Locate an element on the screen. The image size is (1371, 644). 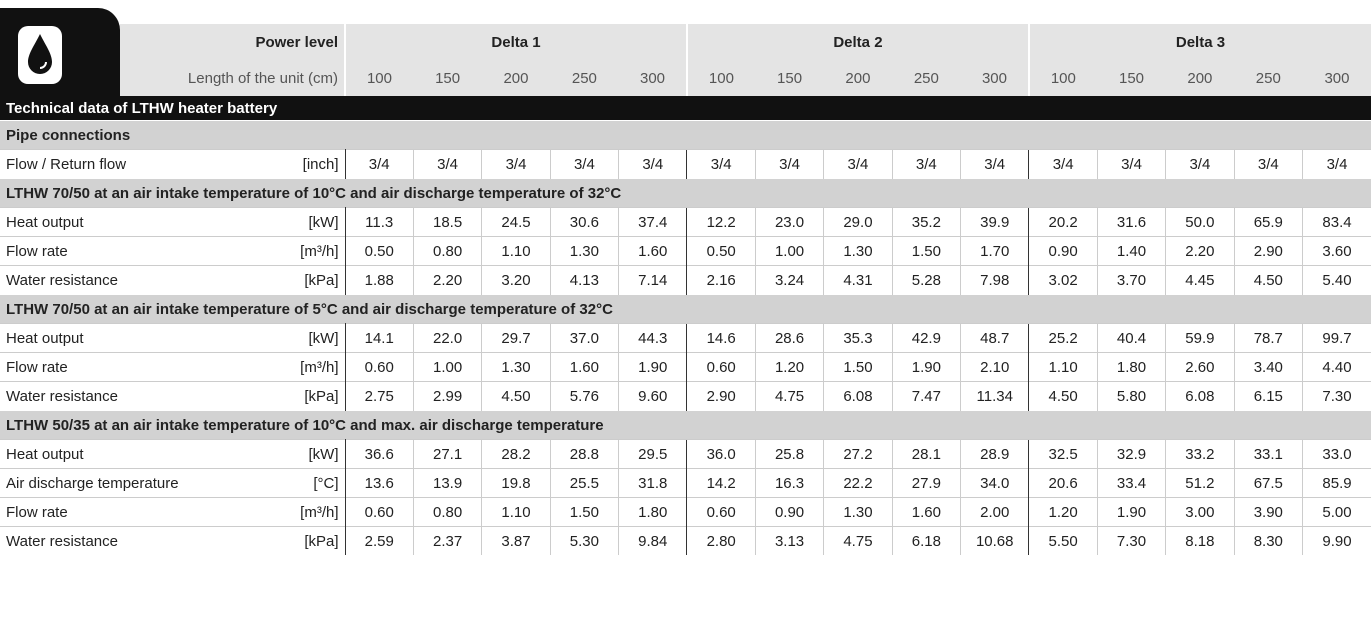
value: 4.75 is located at coordinates (858, 540).